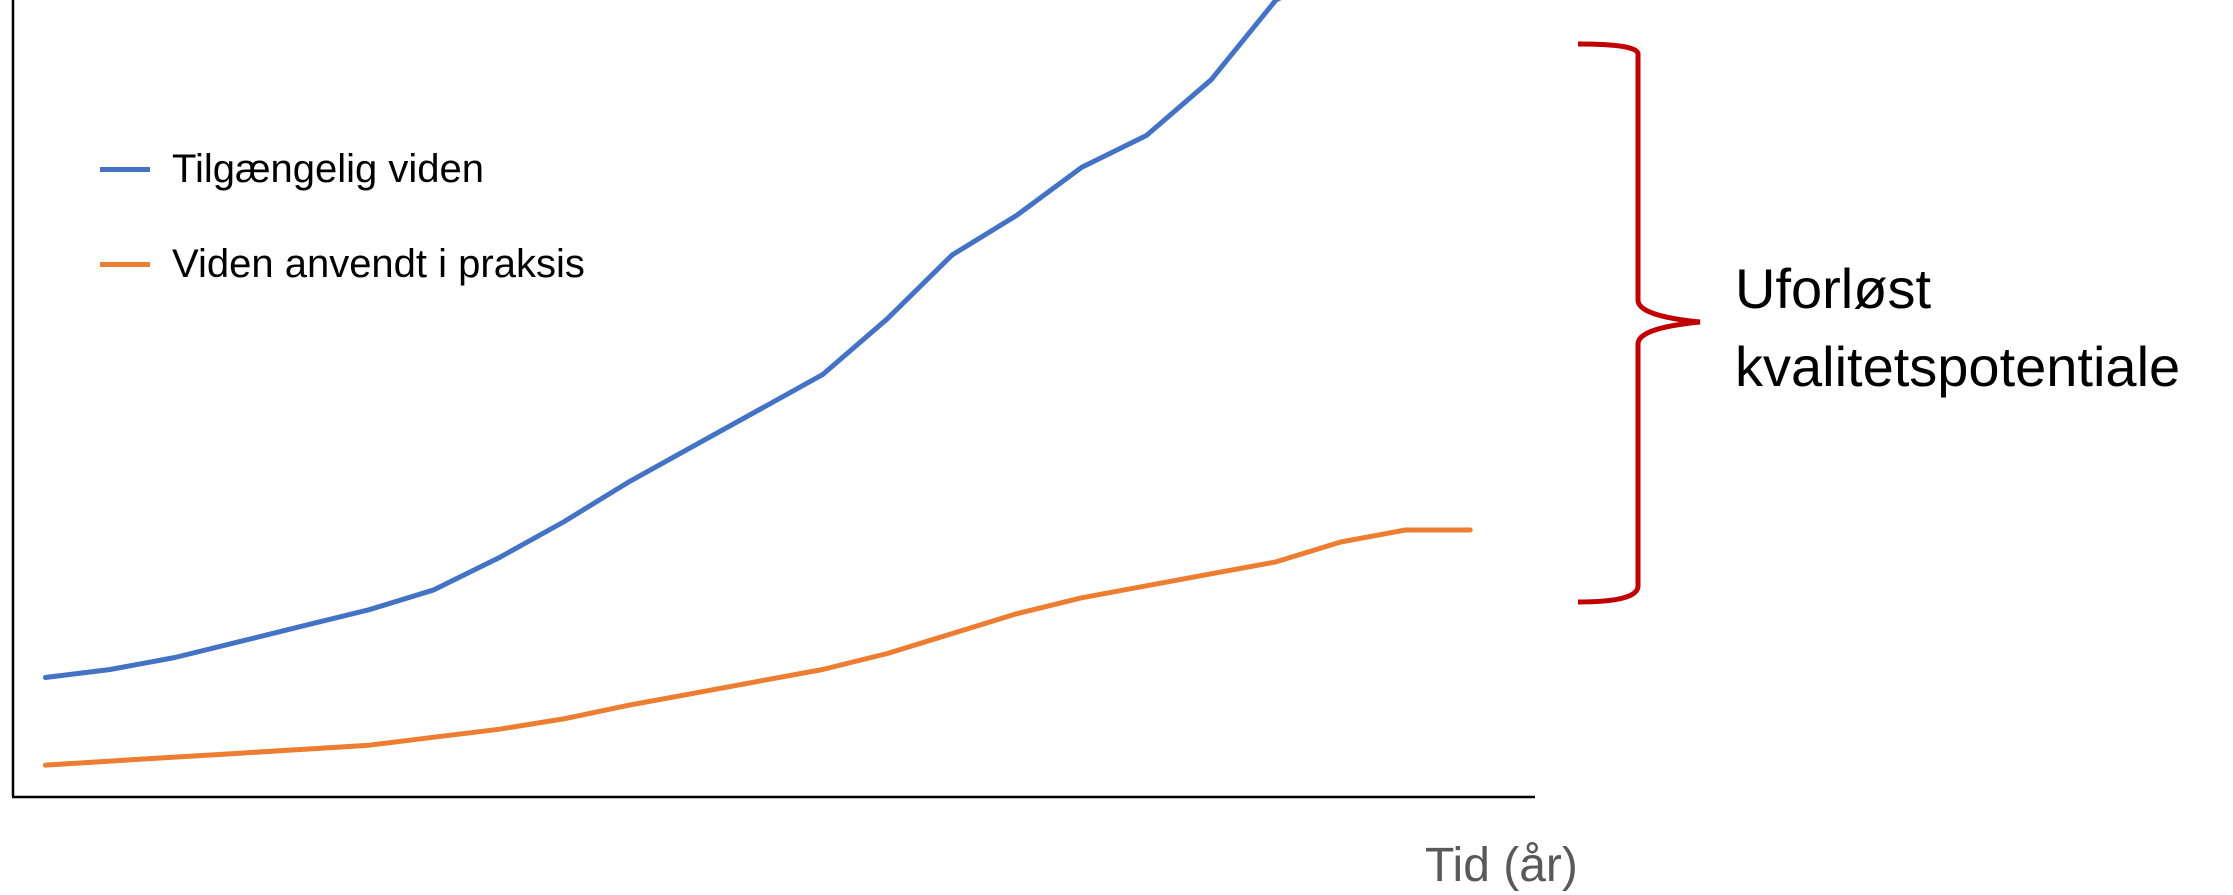 The image size is (2233, 895). Describe the element at coordinates (1501, 865) in the screenshot. I see `x-axis-label: Tid (år)` at that location.